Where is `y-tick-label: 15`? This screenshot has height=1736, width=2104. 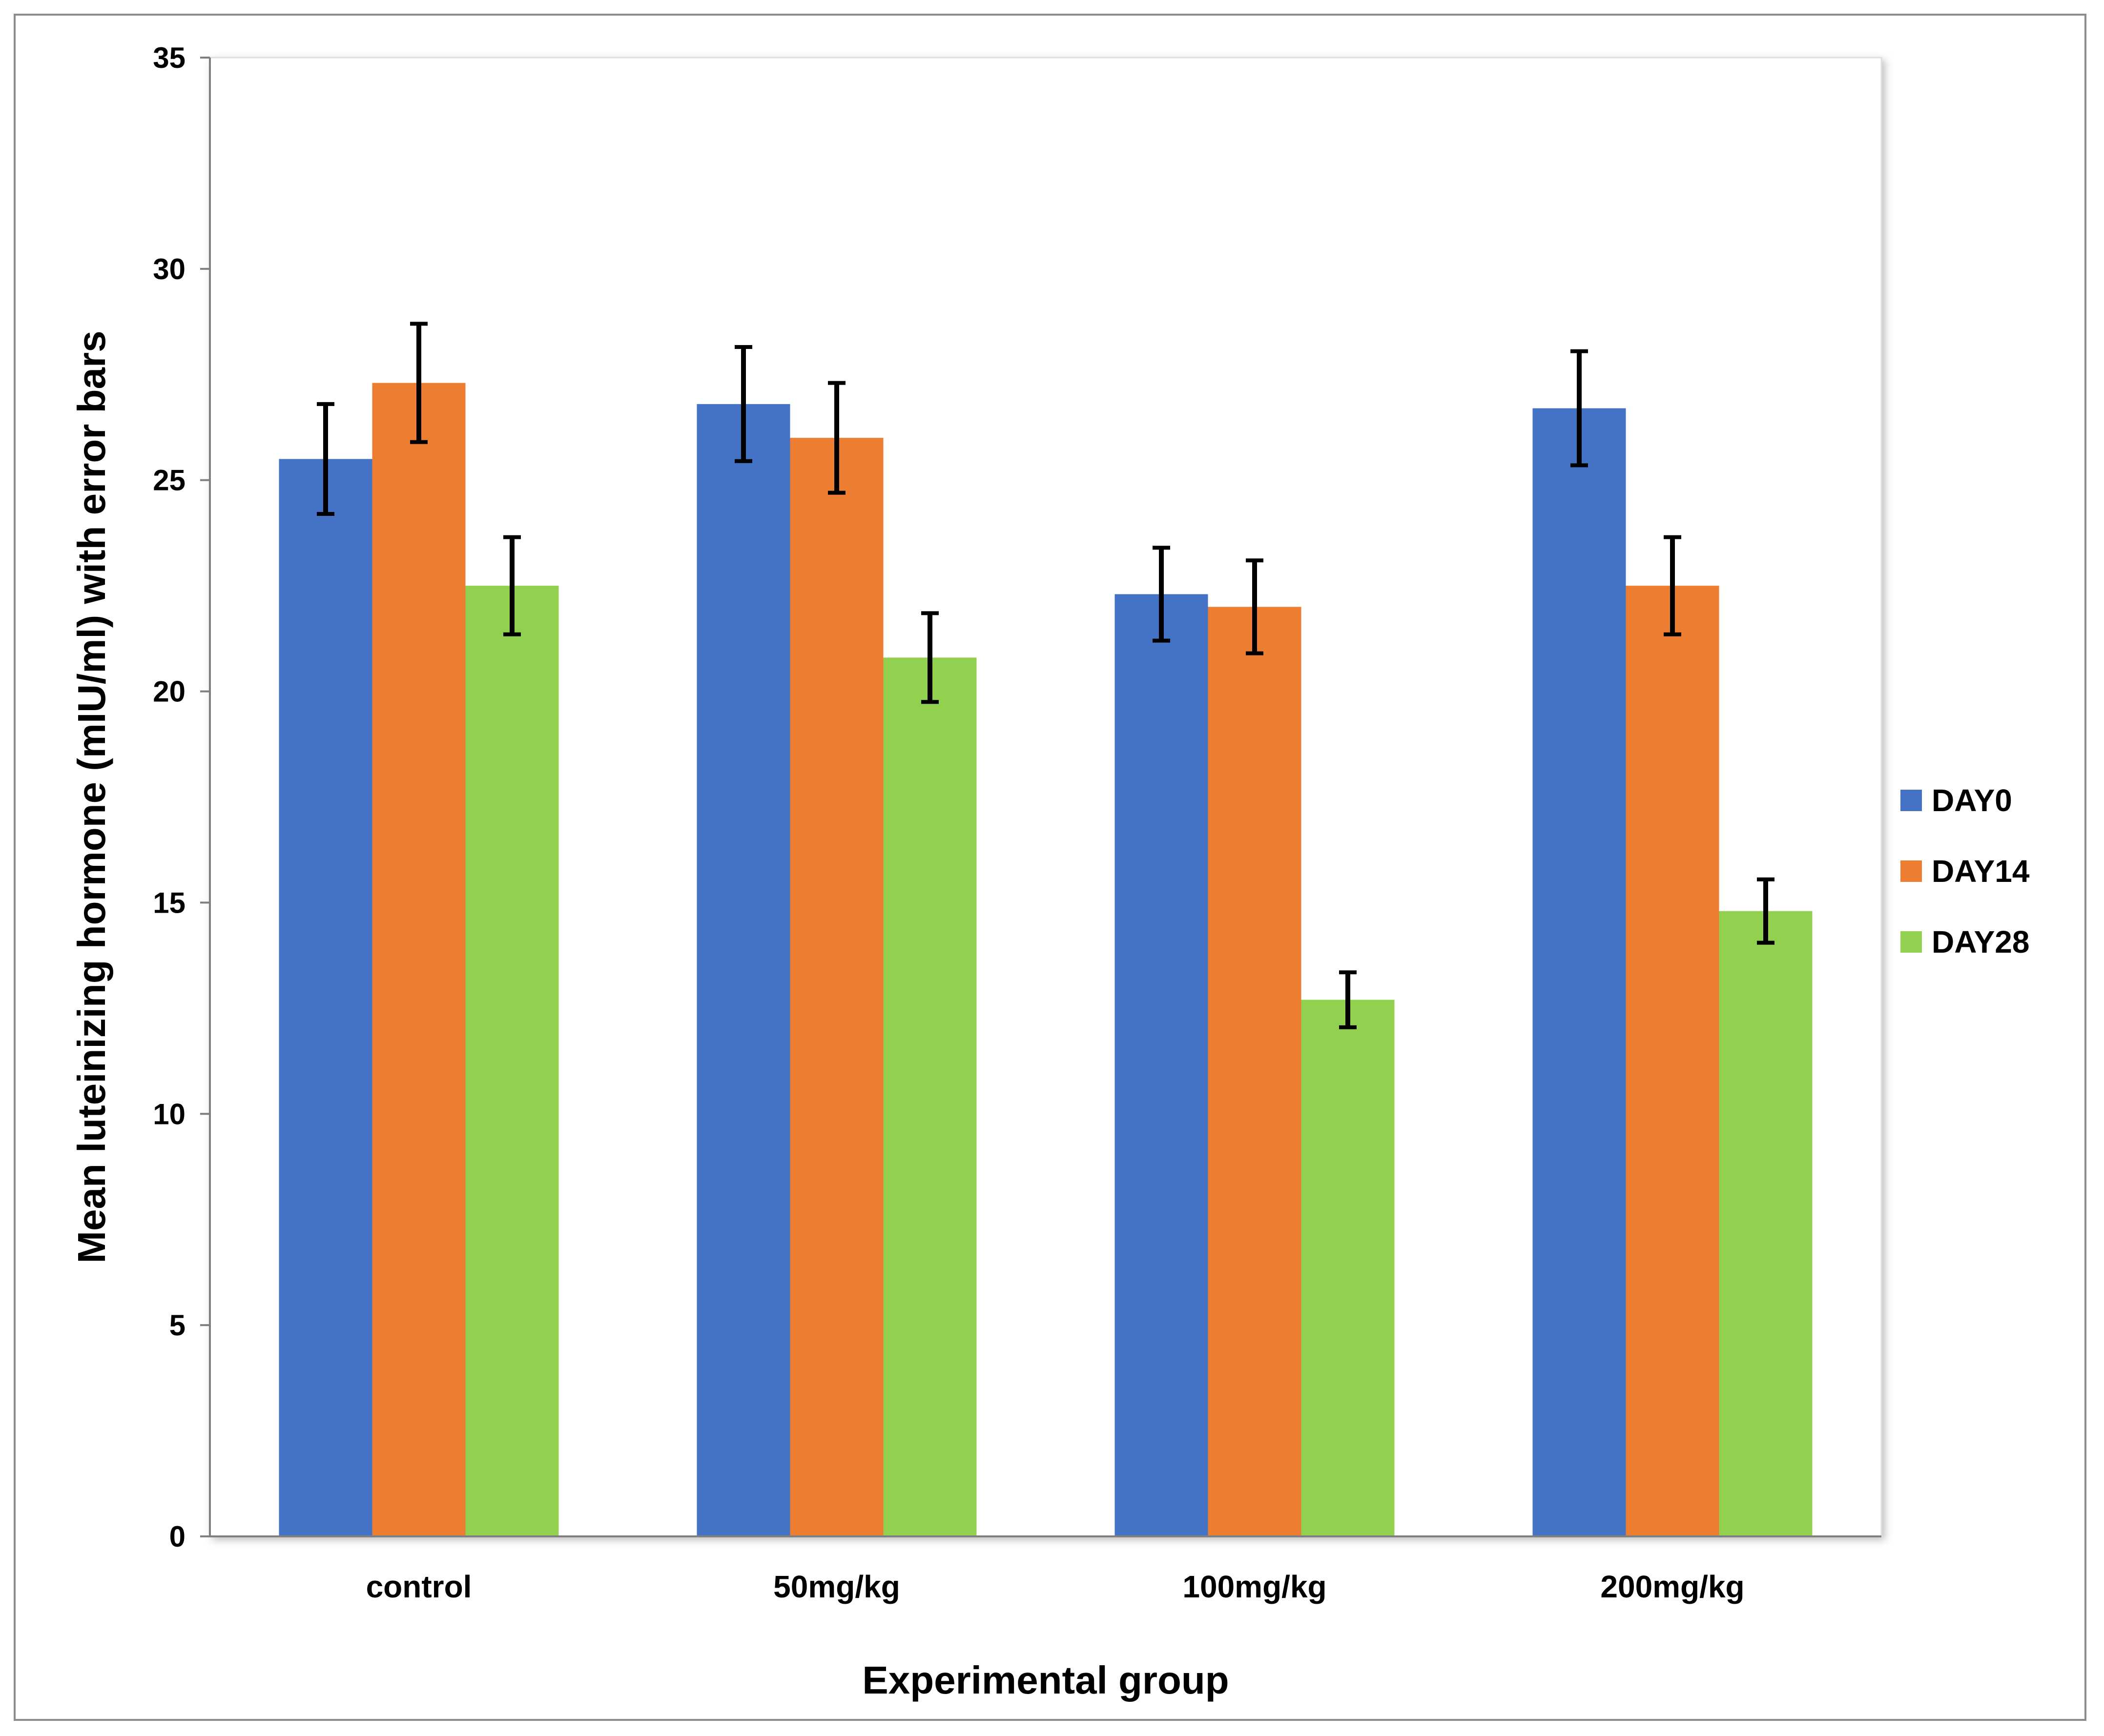 y-tick-label: 15 is located at coordinates (169, 902).